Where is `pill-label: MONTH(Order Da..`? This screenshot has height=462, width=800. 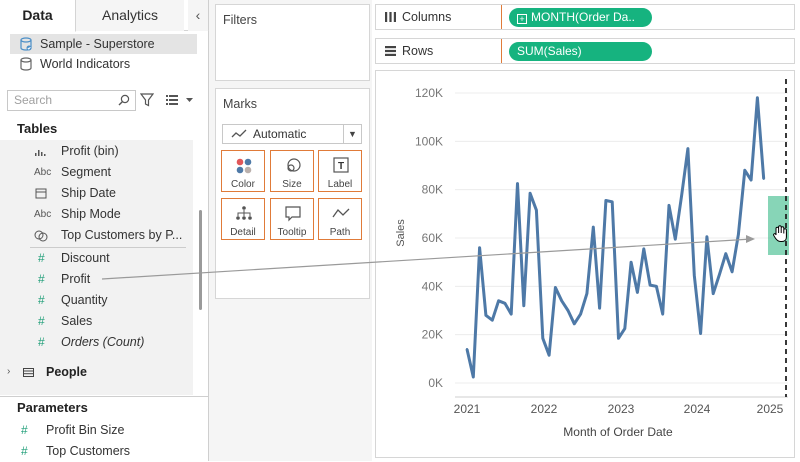 pill-label: MONTH(Order Da.. is located at coordinates (583, 17).